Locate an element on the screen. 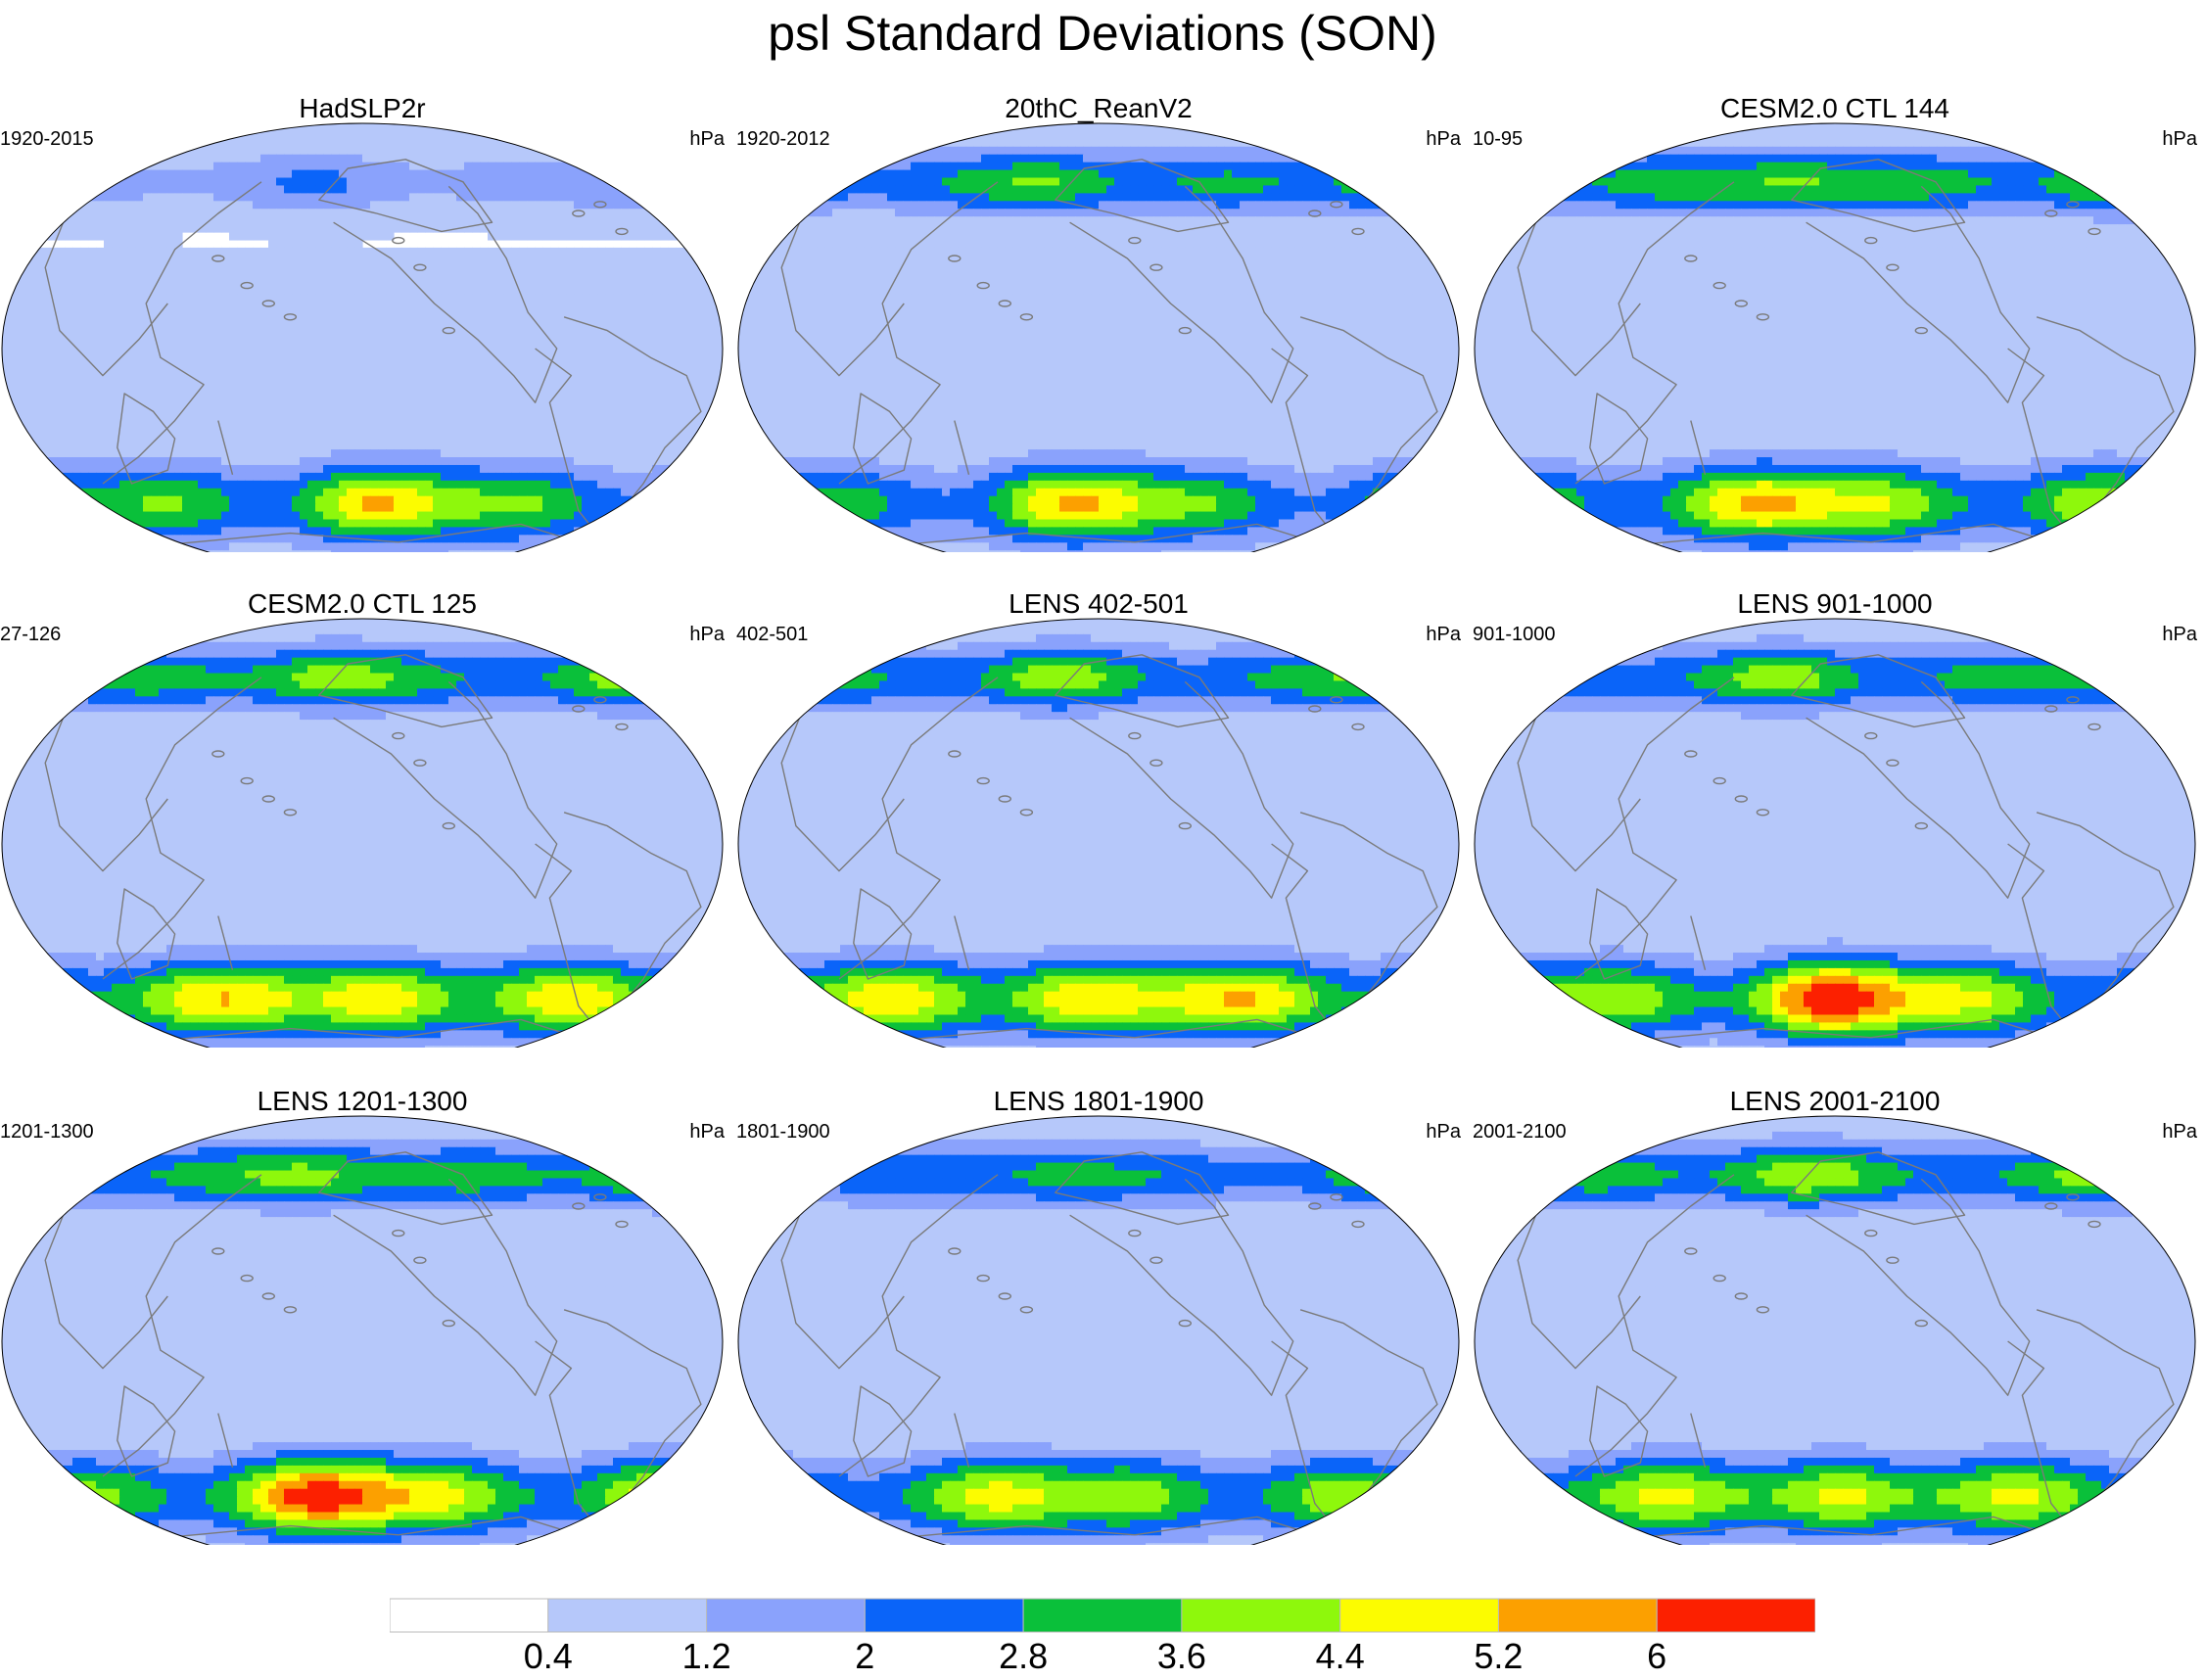 The image size is (2205, 1680). panel-period: 2001-2100 is located at coordinates (1520, 1131).